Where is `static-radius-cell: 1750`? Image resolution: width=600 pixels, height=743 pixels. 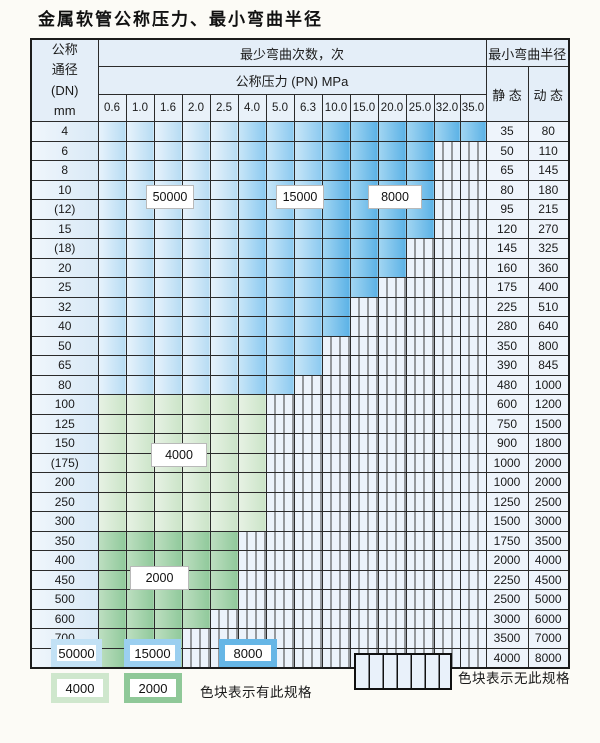
static-radius-cell: 1750 is located at coordinates (507, 540).